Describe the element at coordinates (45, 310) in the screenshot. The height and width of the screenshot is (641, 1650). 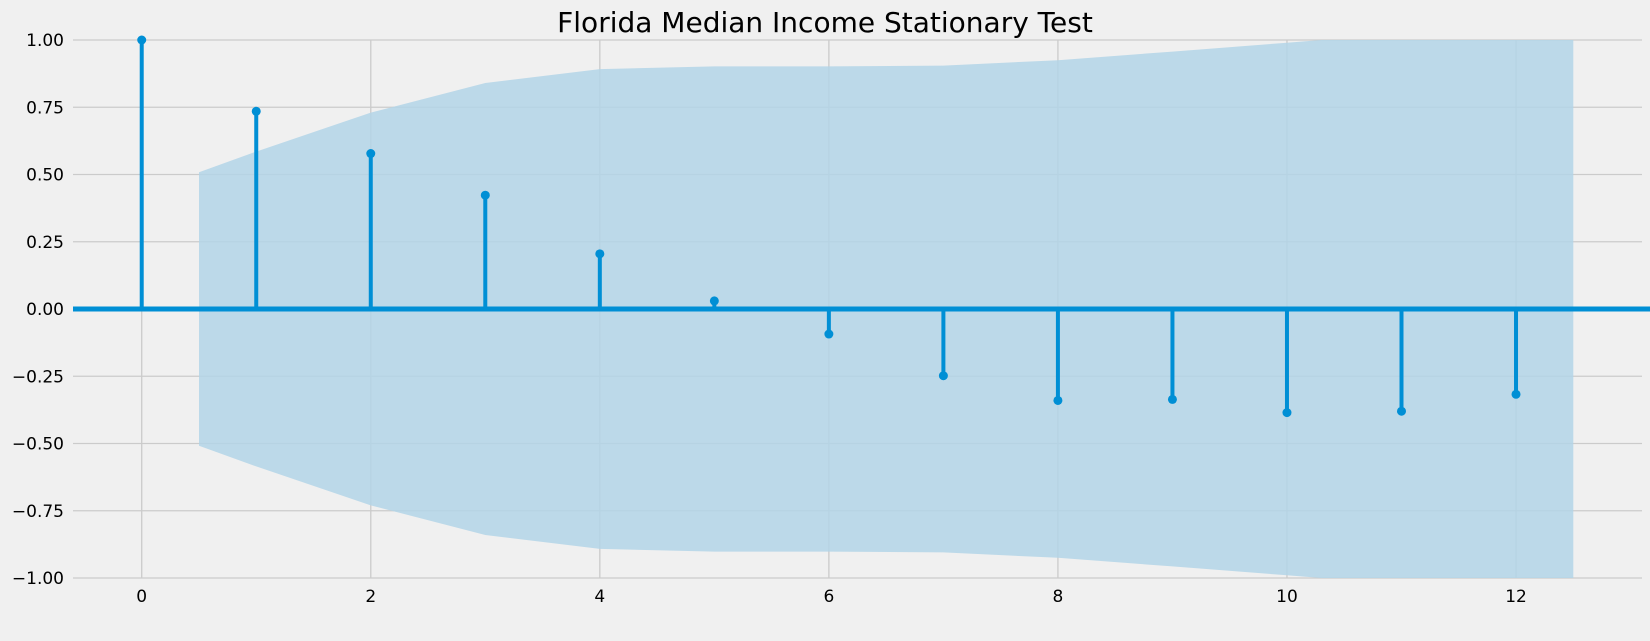
I see `y-tick-label: 0.00` at that location.